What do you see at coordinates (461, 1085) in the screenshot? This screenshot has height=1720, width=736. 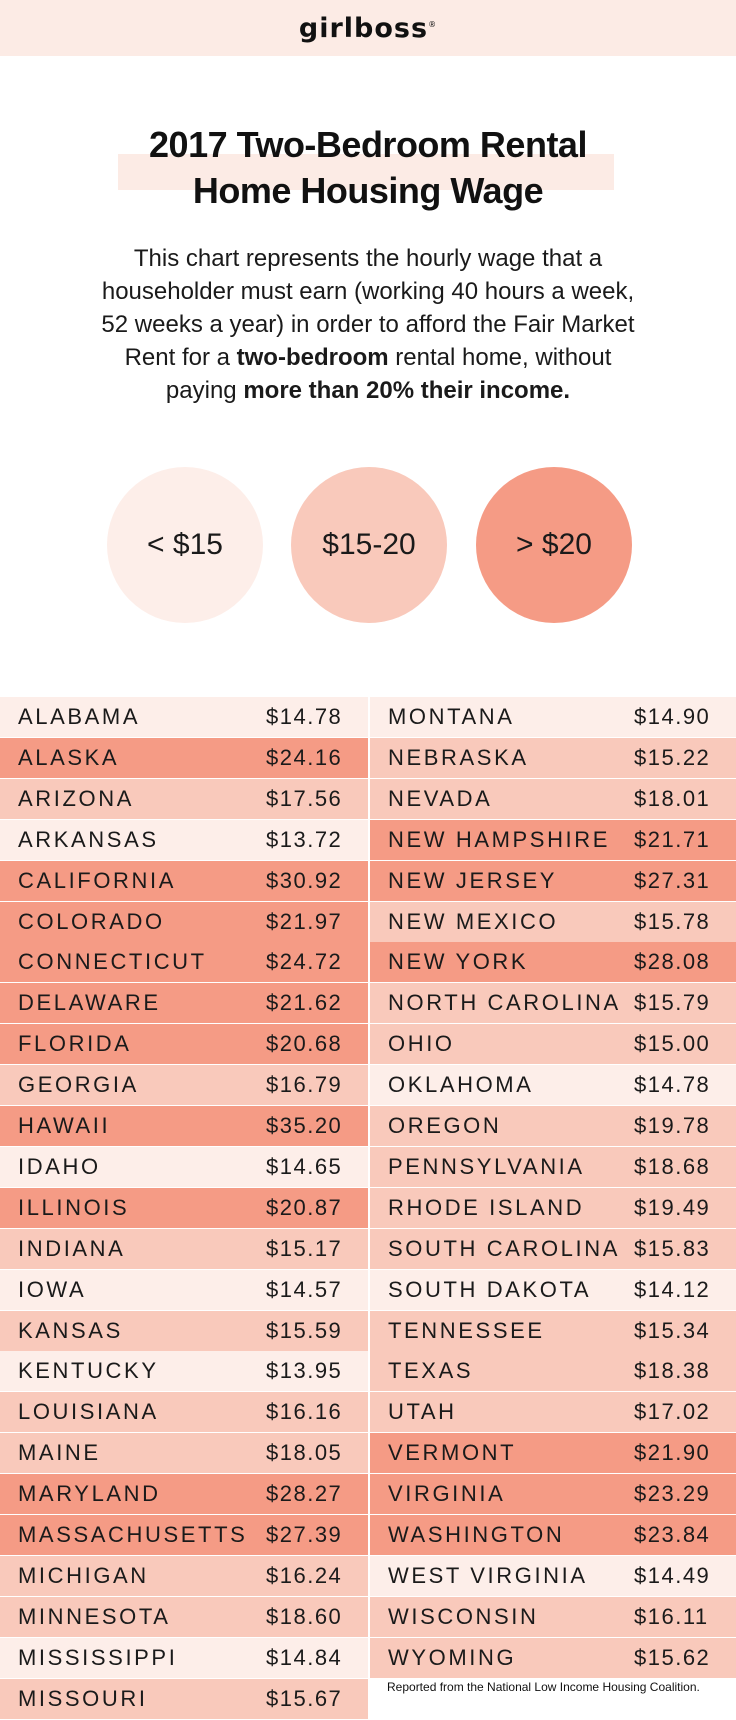 I see `state-name: OKLAHOMA` at bounding box center [461, 1085].